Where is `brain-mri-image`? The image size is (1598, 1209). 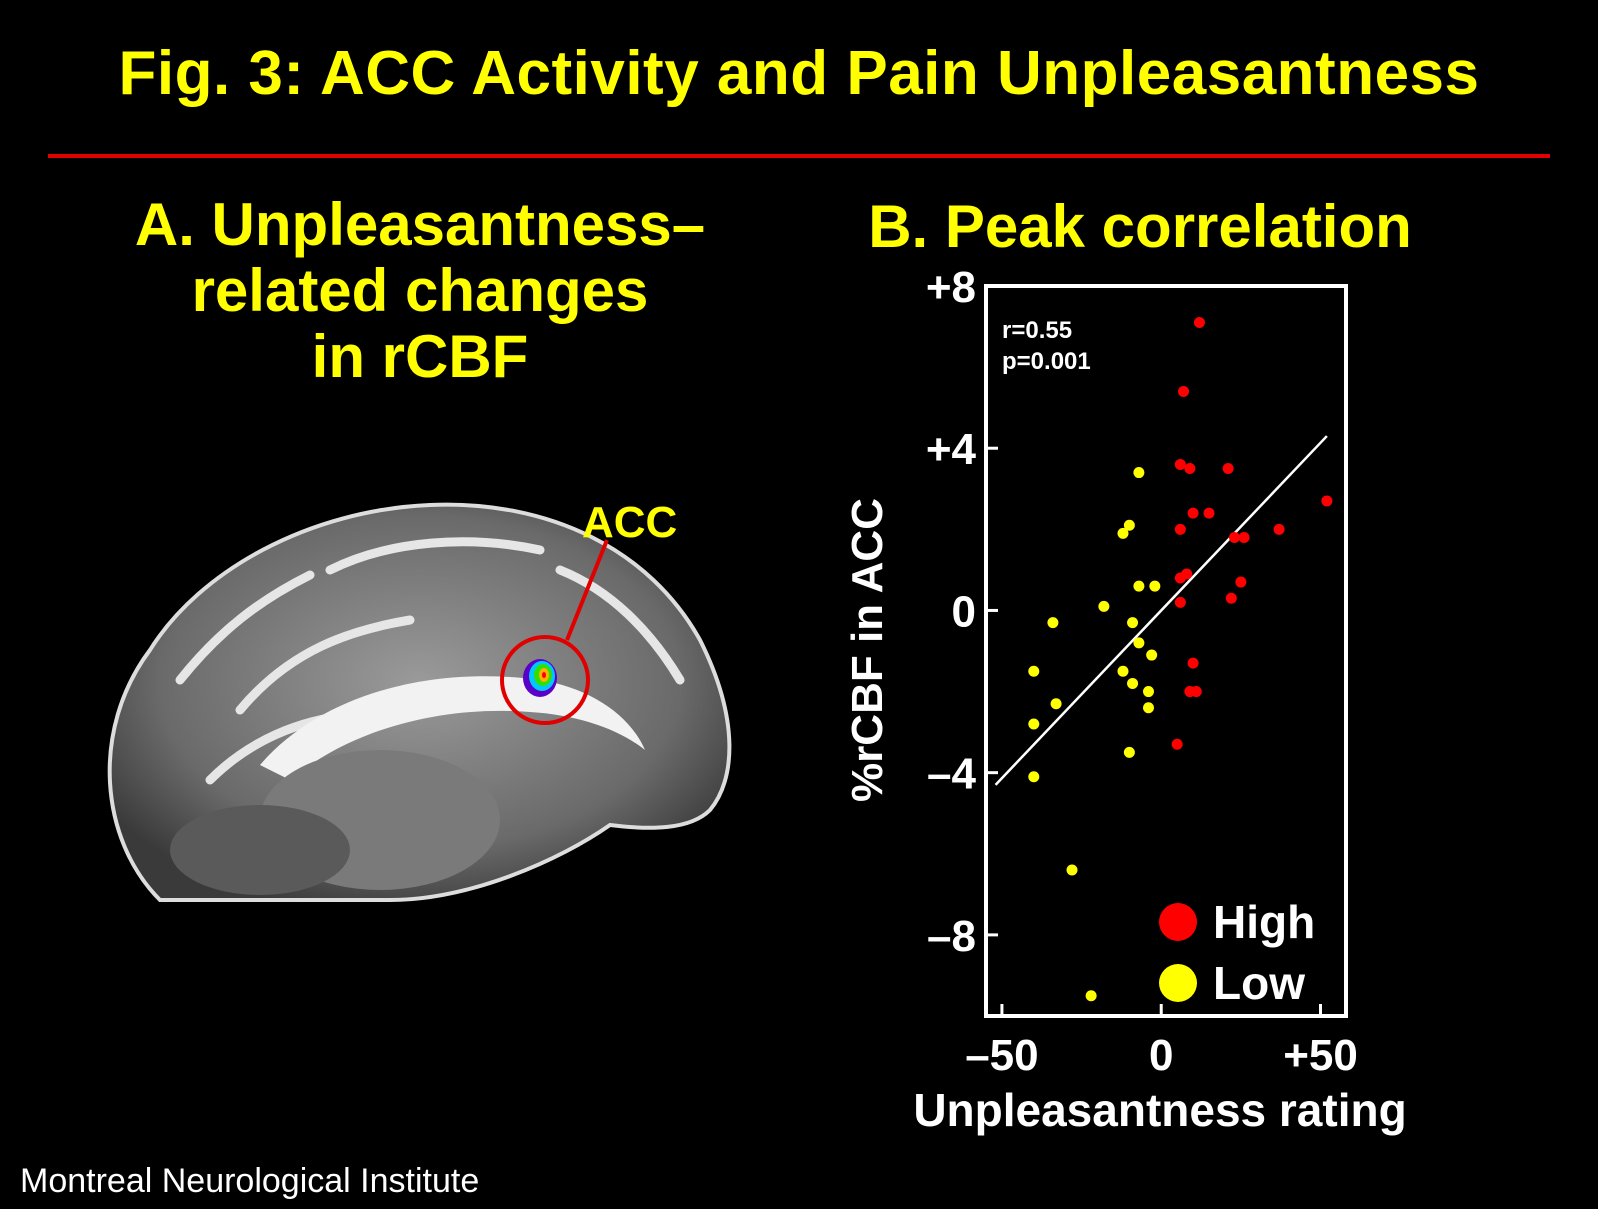
brain-mri-image is located at coordinates (419, 702).